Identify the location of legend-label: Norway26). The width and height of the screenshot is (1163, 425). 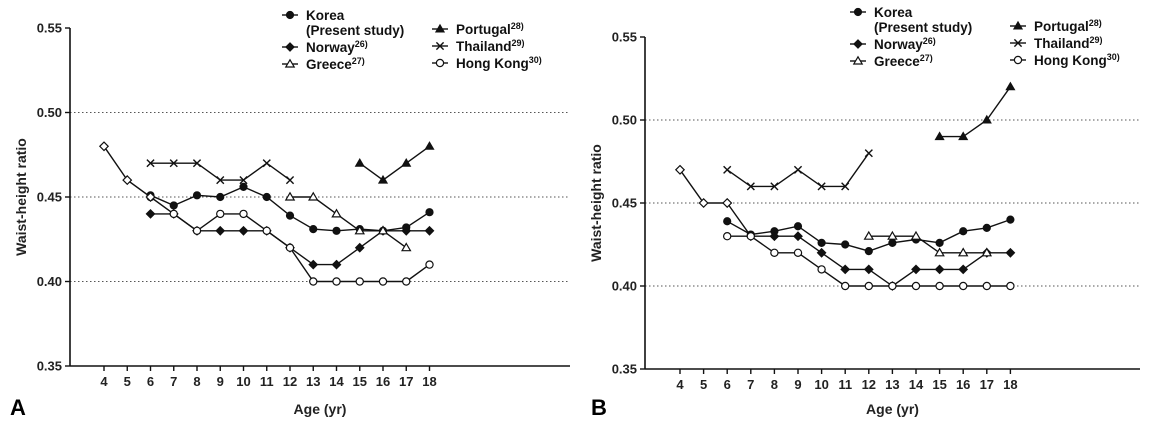
(337, 47).